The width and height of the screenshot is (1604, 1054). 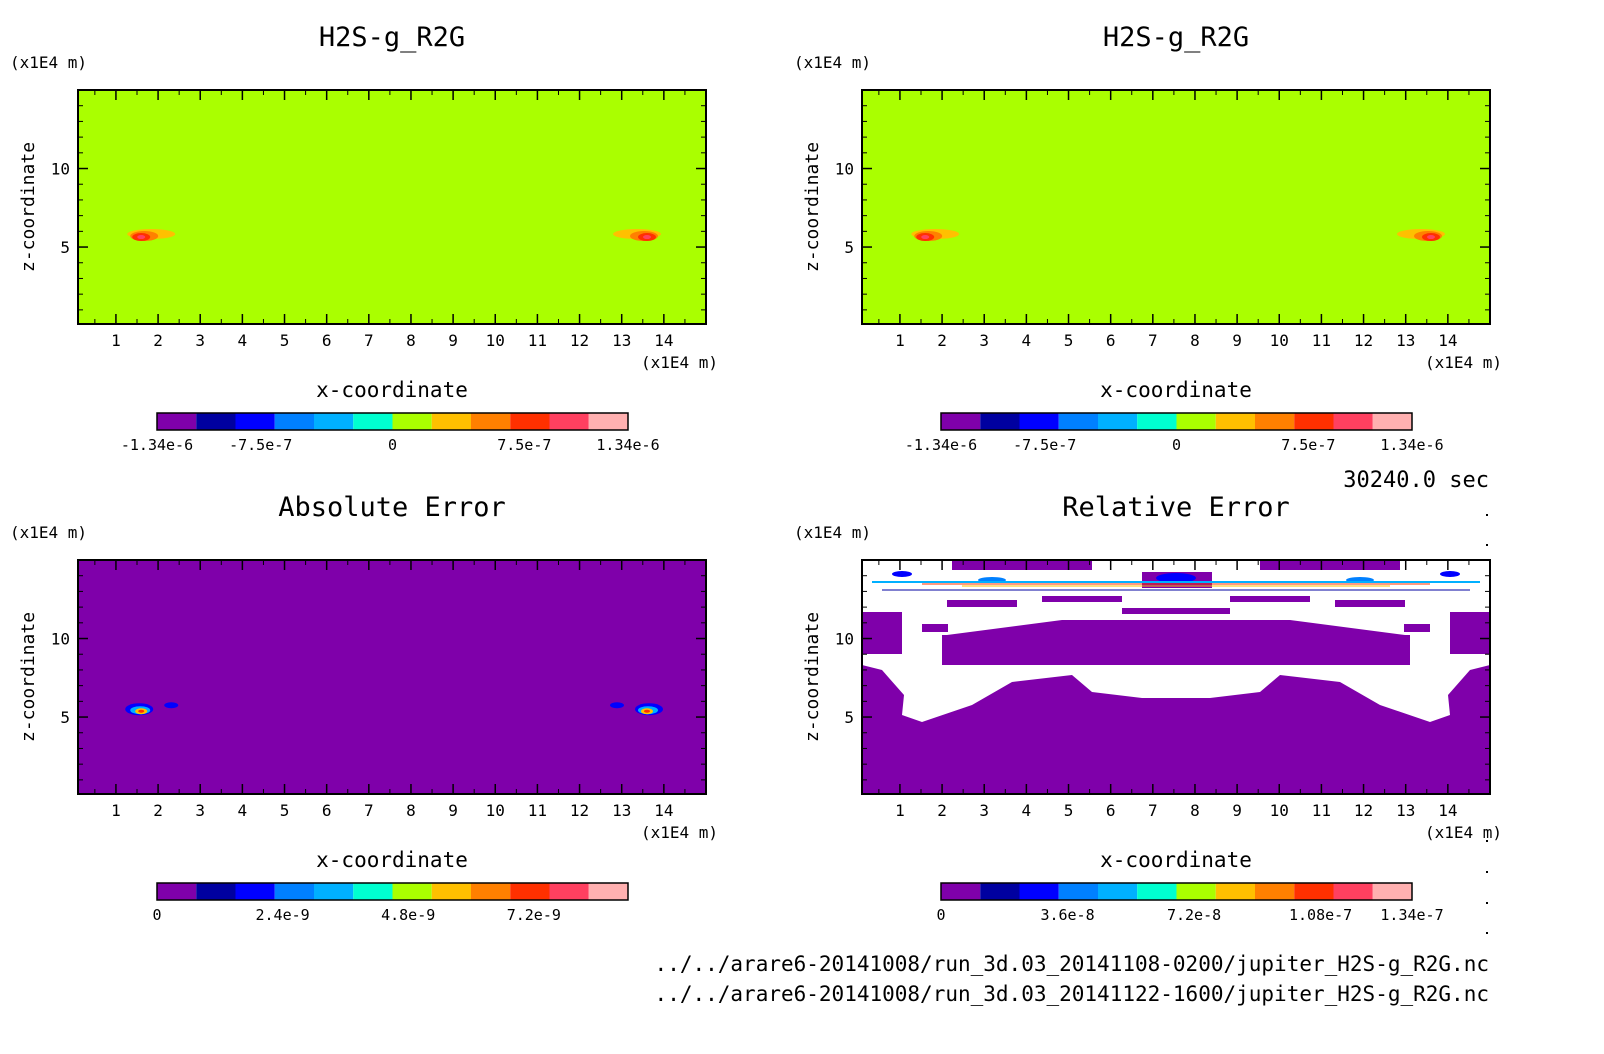 What do you see at coordinates (408, 915) in the screenshot?
I see `colorbar-label: 4.8e-9` at bounding box center [408, 915].